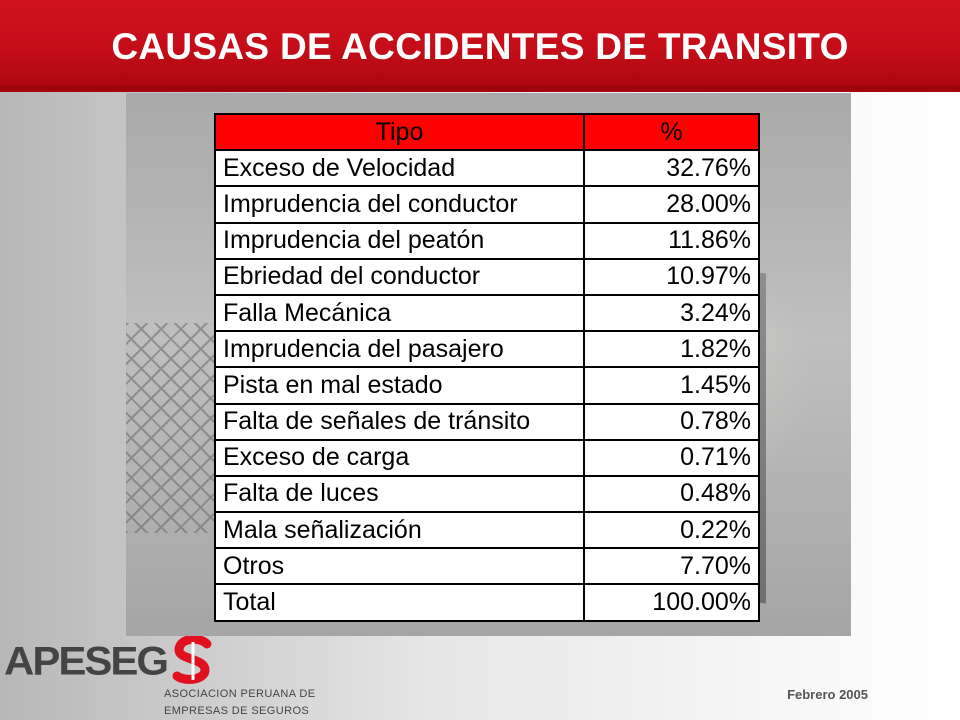 This screenshot has width=960, height=720. I want to click on table-row: Imprudencia del peatón 11.86%, so click(487, 240).